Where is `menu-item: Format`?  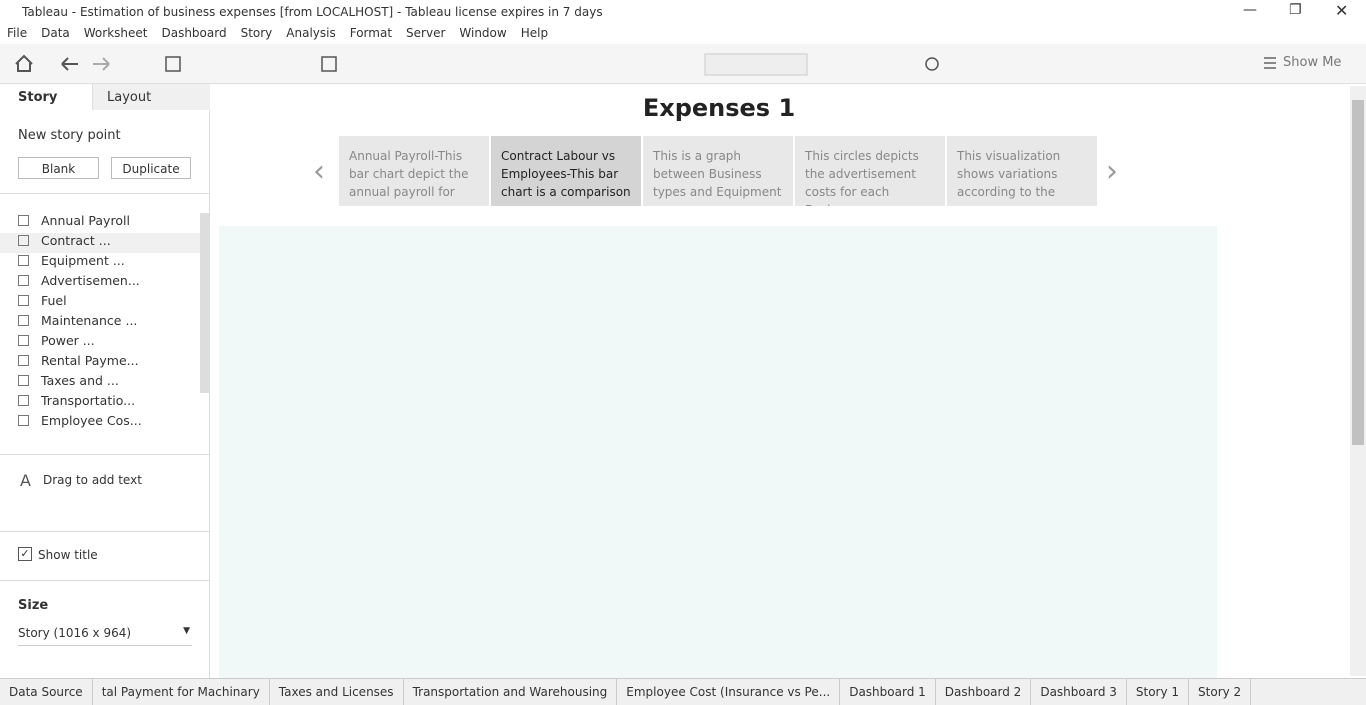 menu-item: Format is located at coordinates (371, 33).